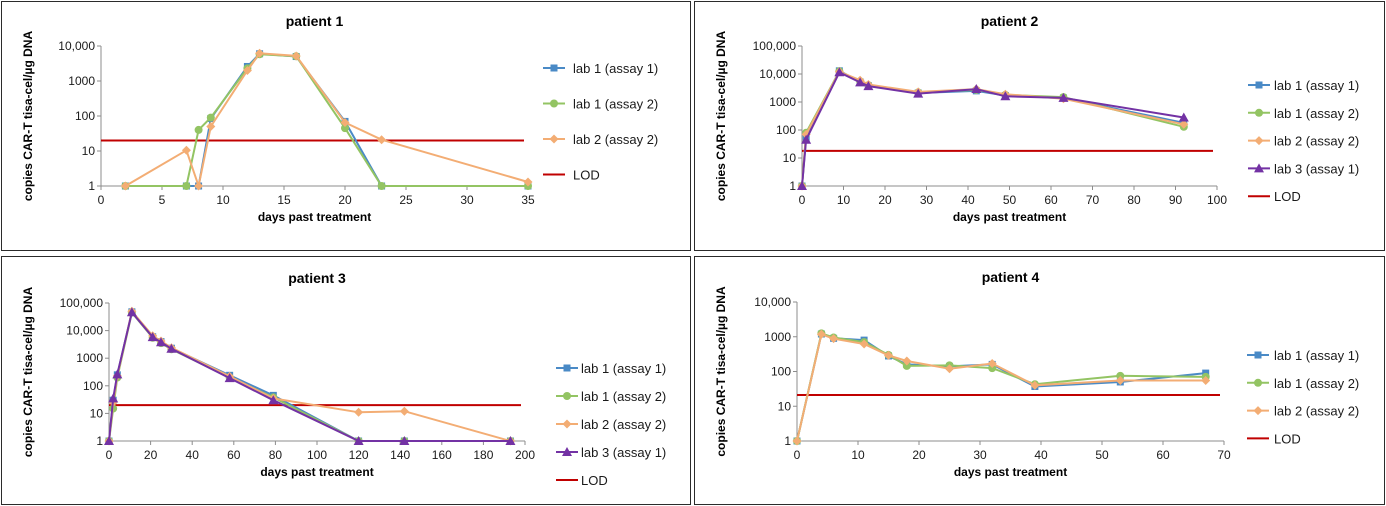 Image resolution: width=1386 pixels, height=506 pixels. Describe the element at coordinates (721, 371) in the screenshot. I see `y-axis-label: copies CAR-T tisa-cel/µg DNA` at that location.